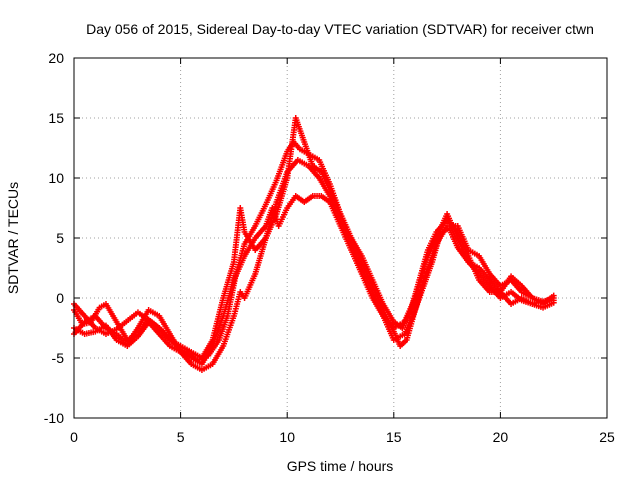 The height and width of the screenshot is (480, 640). I want to click on y-tick-label: 5, so click(60, 238).